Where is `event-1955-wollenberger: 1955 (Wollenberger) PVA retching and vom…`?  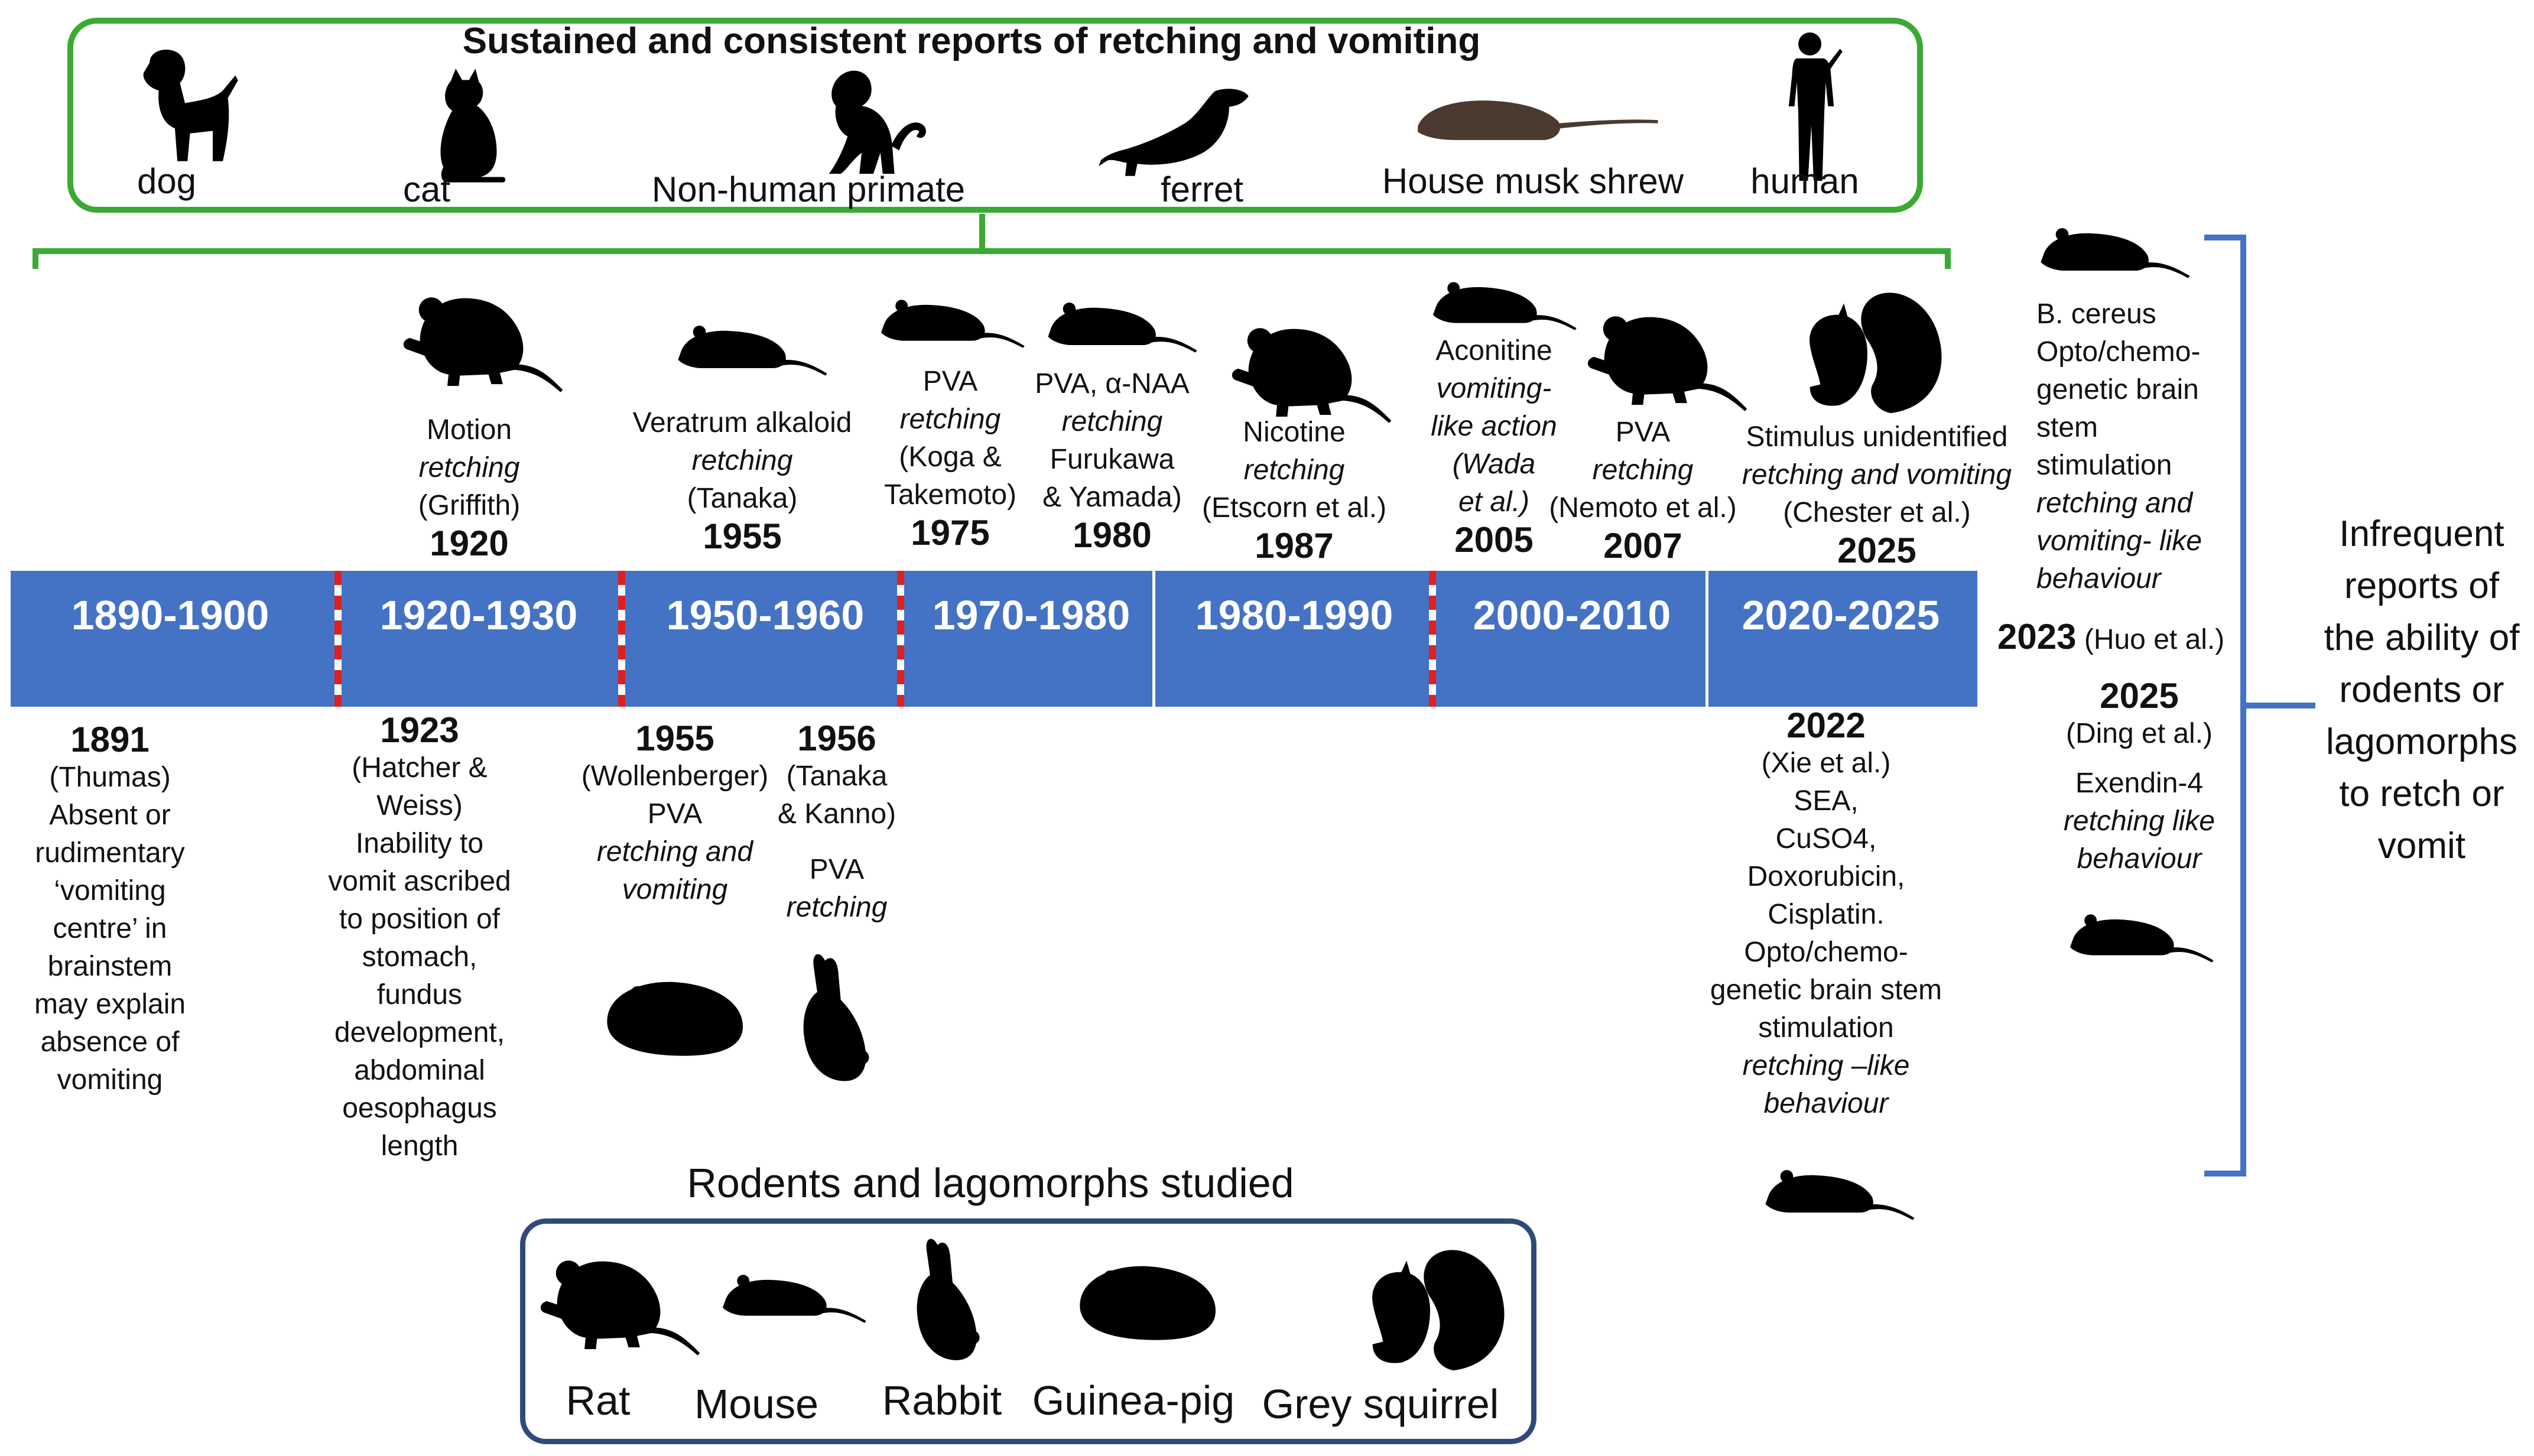
event-1955-wollenberger: 1955 (Wollenberger) PVA retching and vom… is located at coordinates (675, 812).